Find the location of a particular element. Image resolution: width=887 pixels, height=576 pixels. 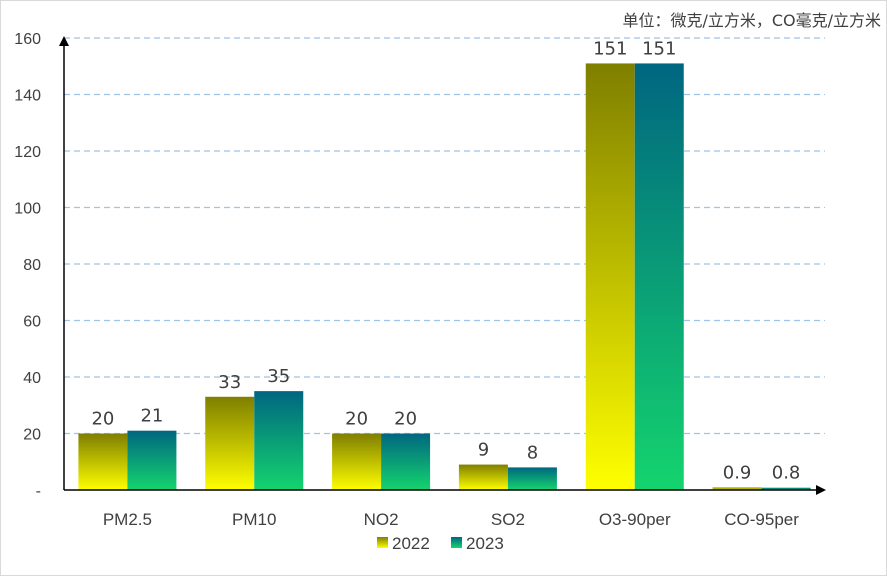

x-category-label: NO2 is located at coordinates (381, 519).